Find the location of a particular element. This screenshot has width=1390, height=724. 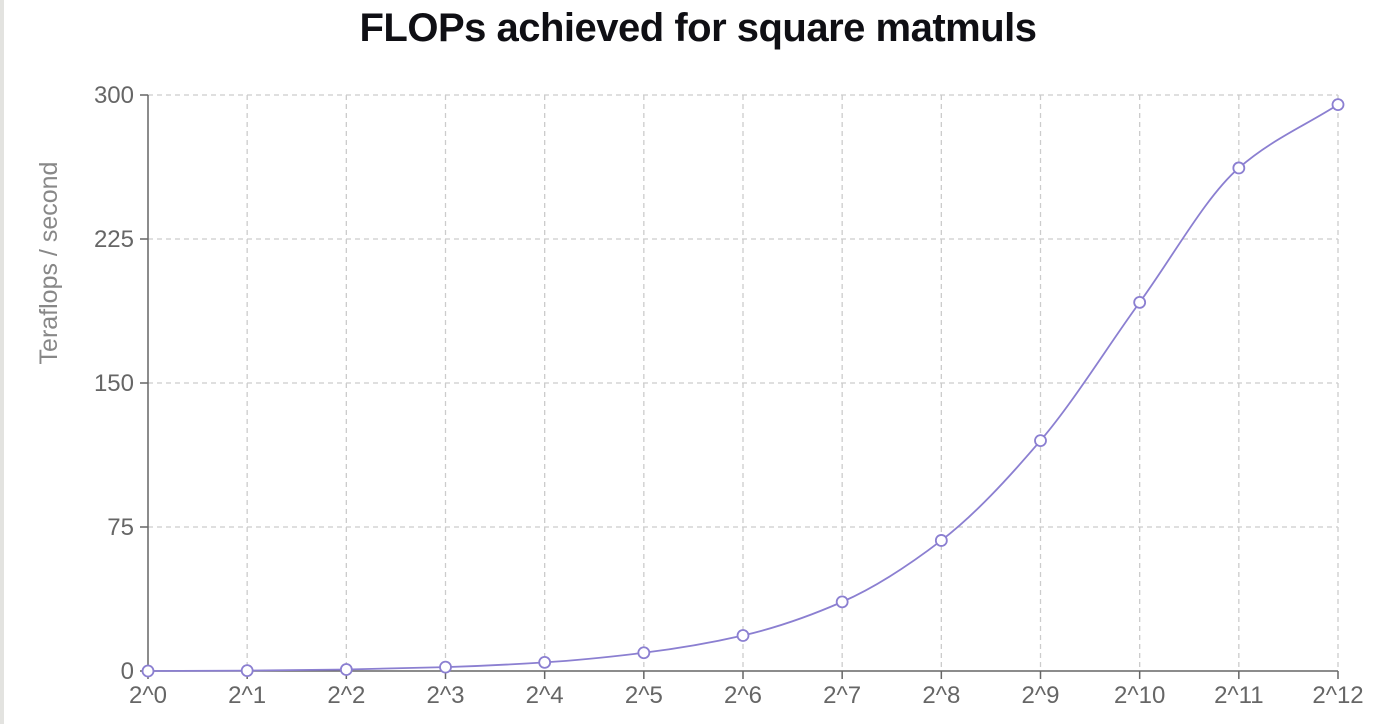

x-tick-label: 2^10 is located at coordinates (1139, 695).